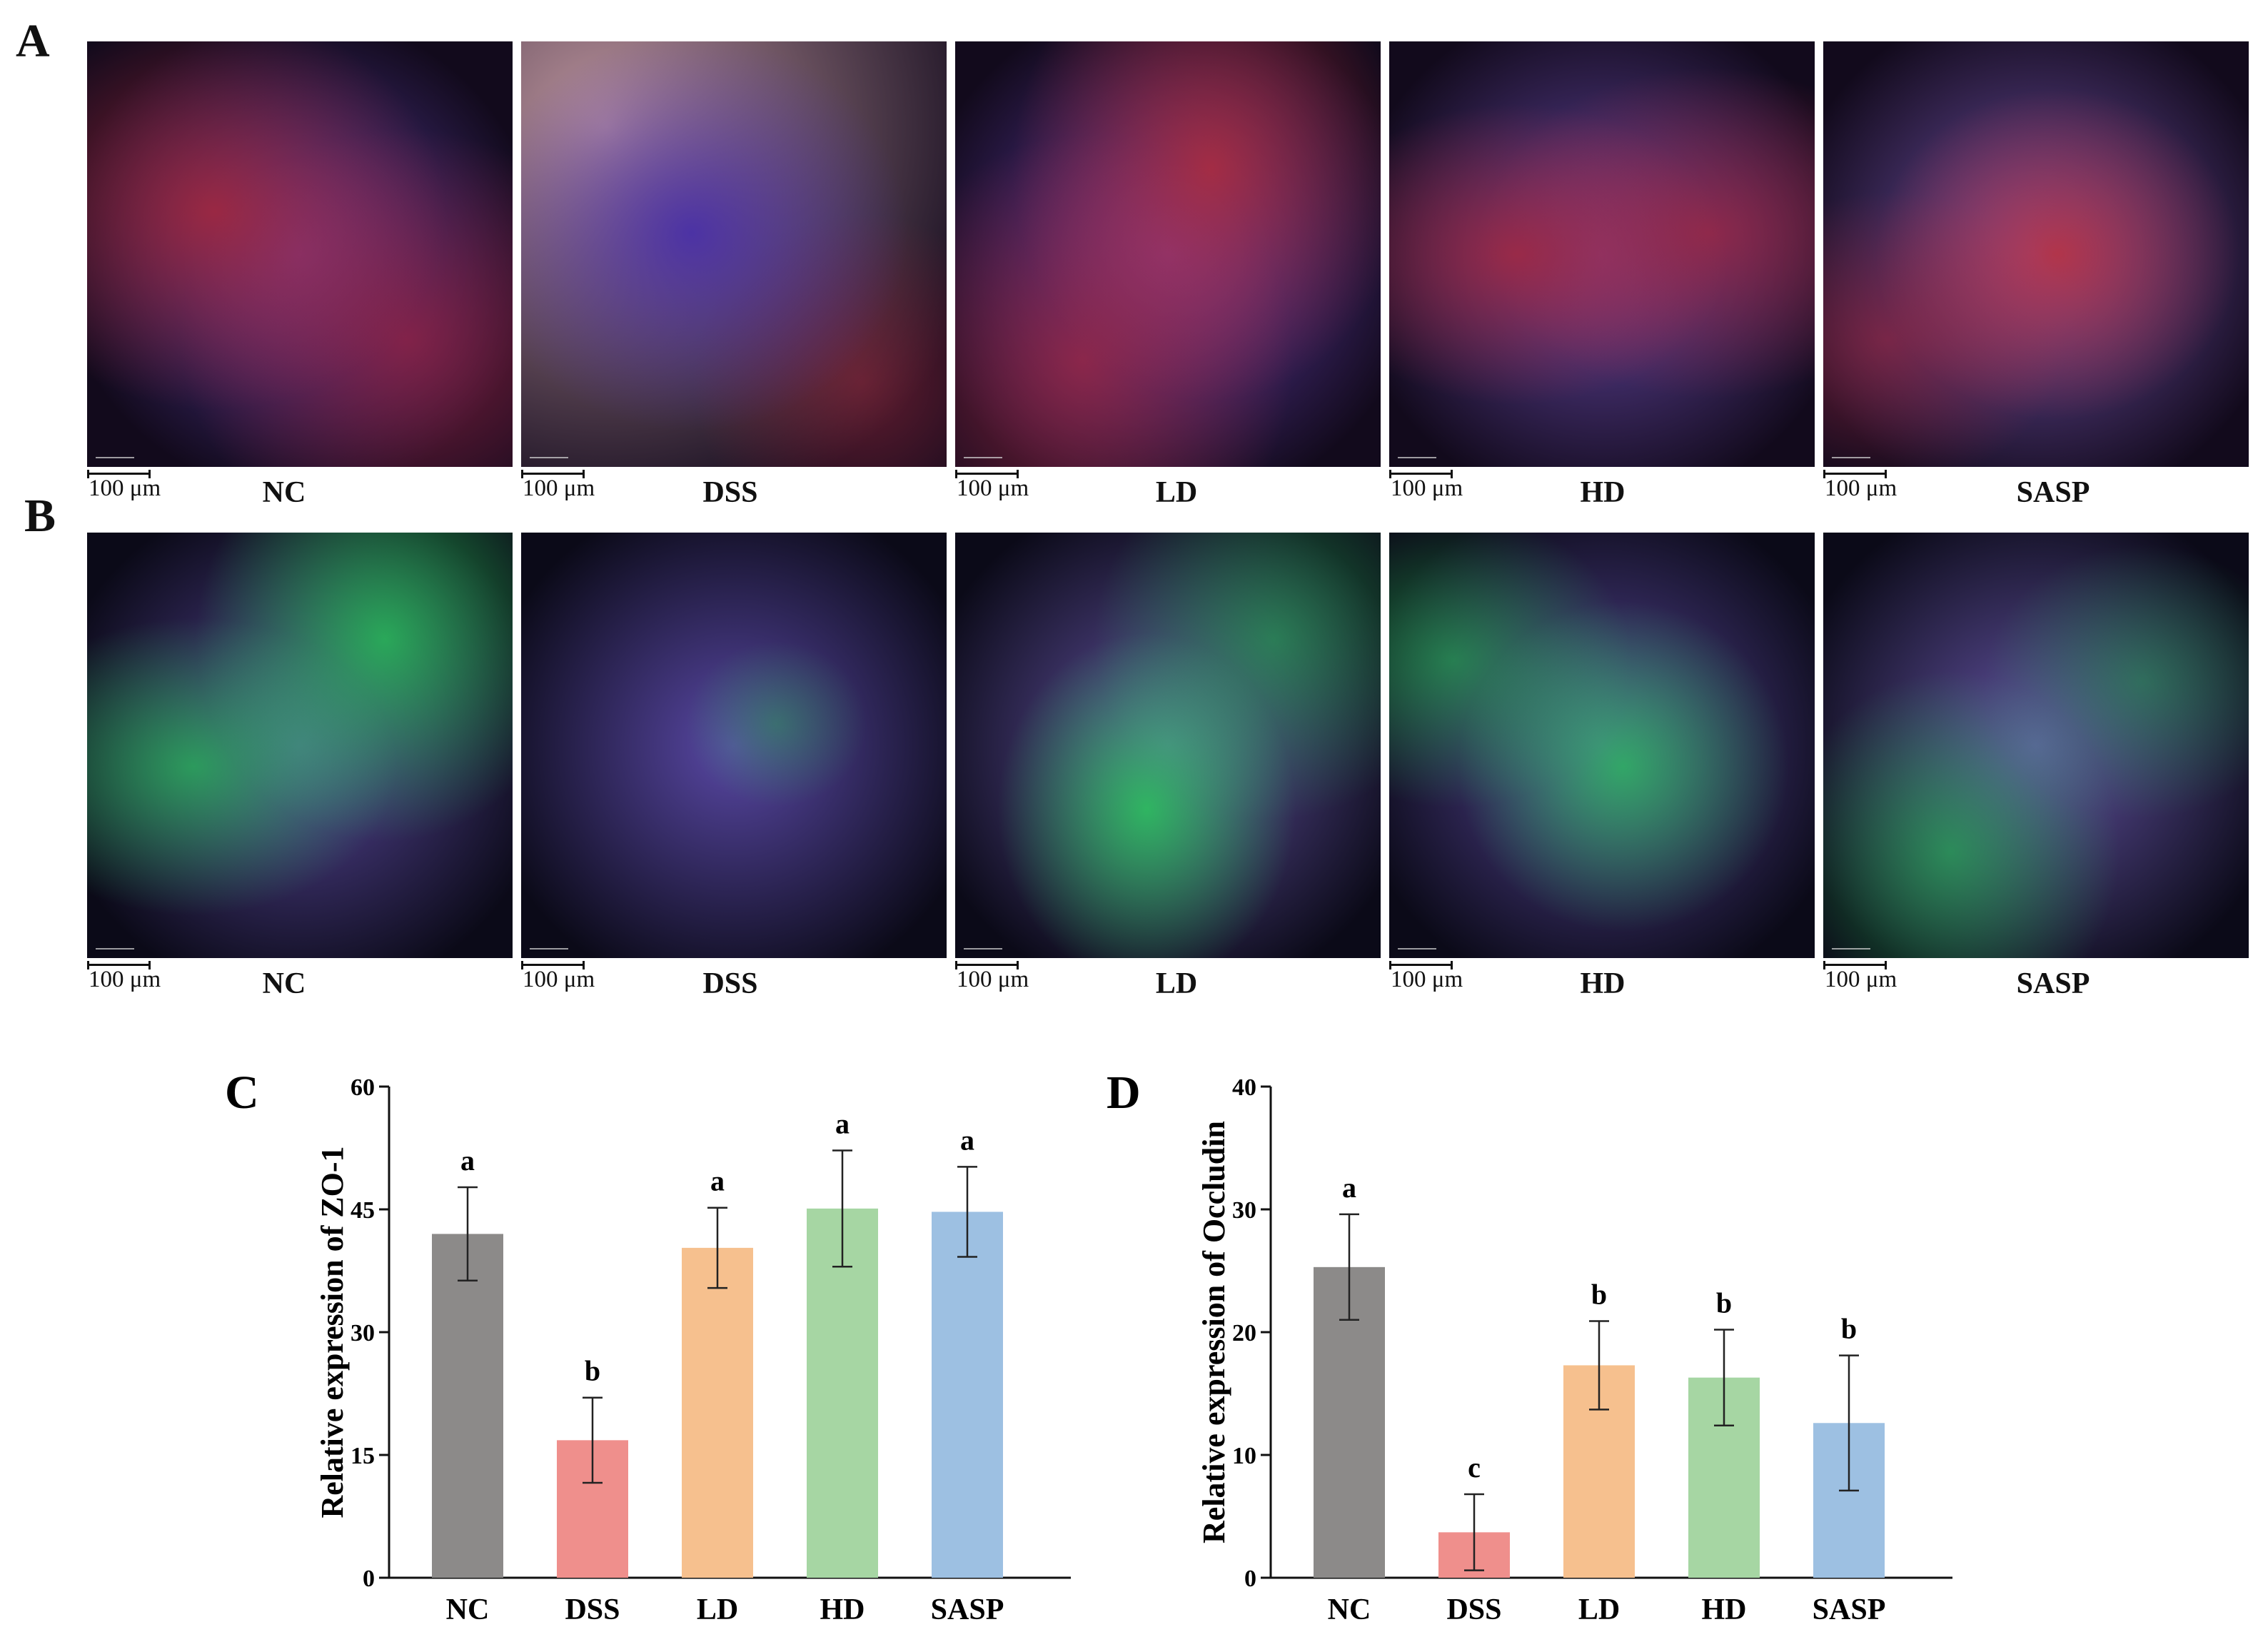 The image size is (2268, 1637). What do you see at coordinates (717, 1412) in the screenshot?
I see `bar-ld` at bounding box center [717, 1412].